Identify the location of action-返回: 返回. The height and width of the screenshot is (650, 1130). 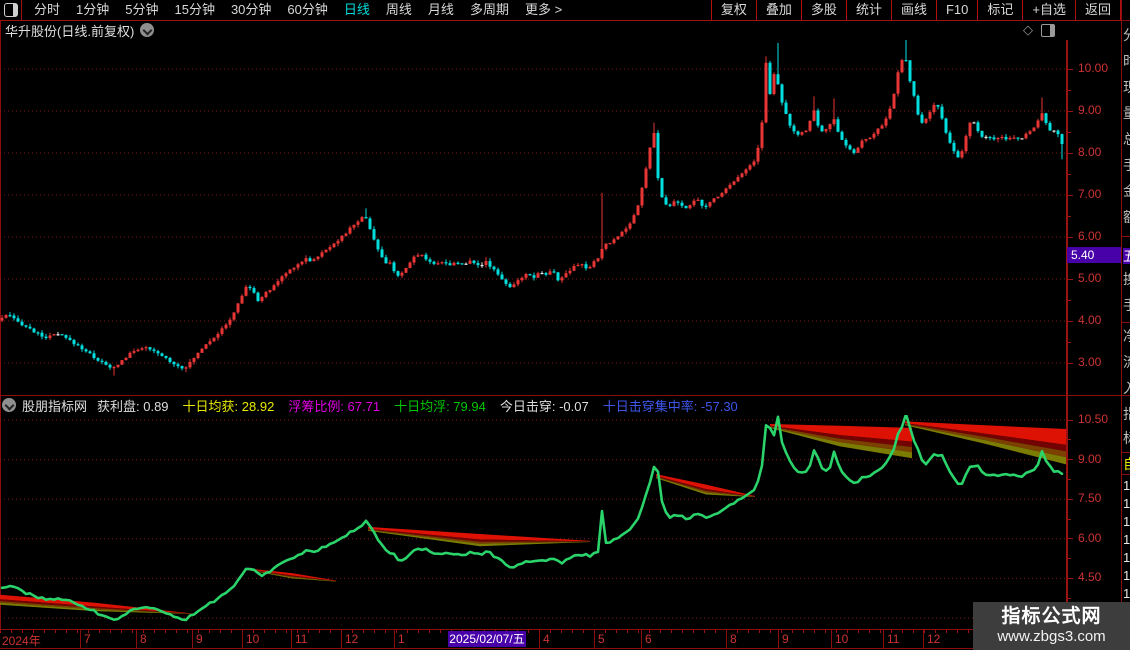
(1097, 10).